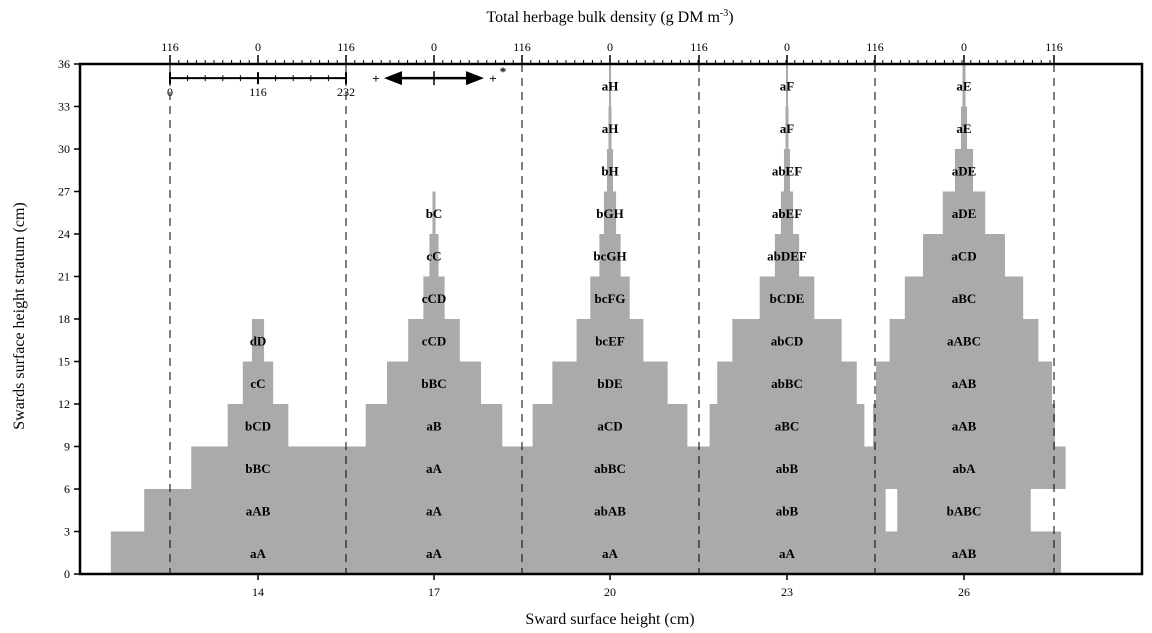  I want to click on bar-label-23-30: aF, so click(787, 128).